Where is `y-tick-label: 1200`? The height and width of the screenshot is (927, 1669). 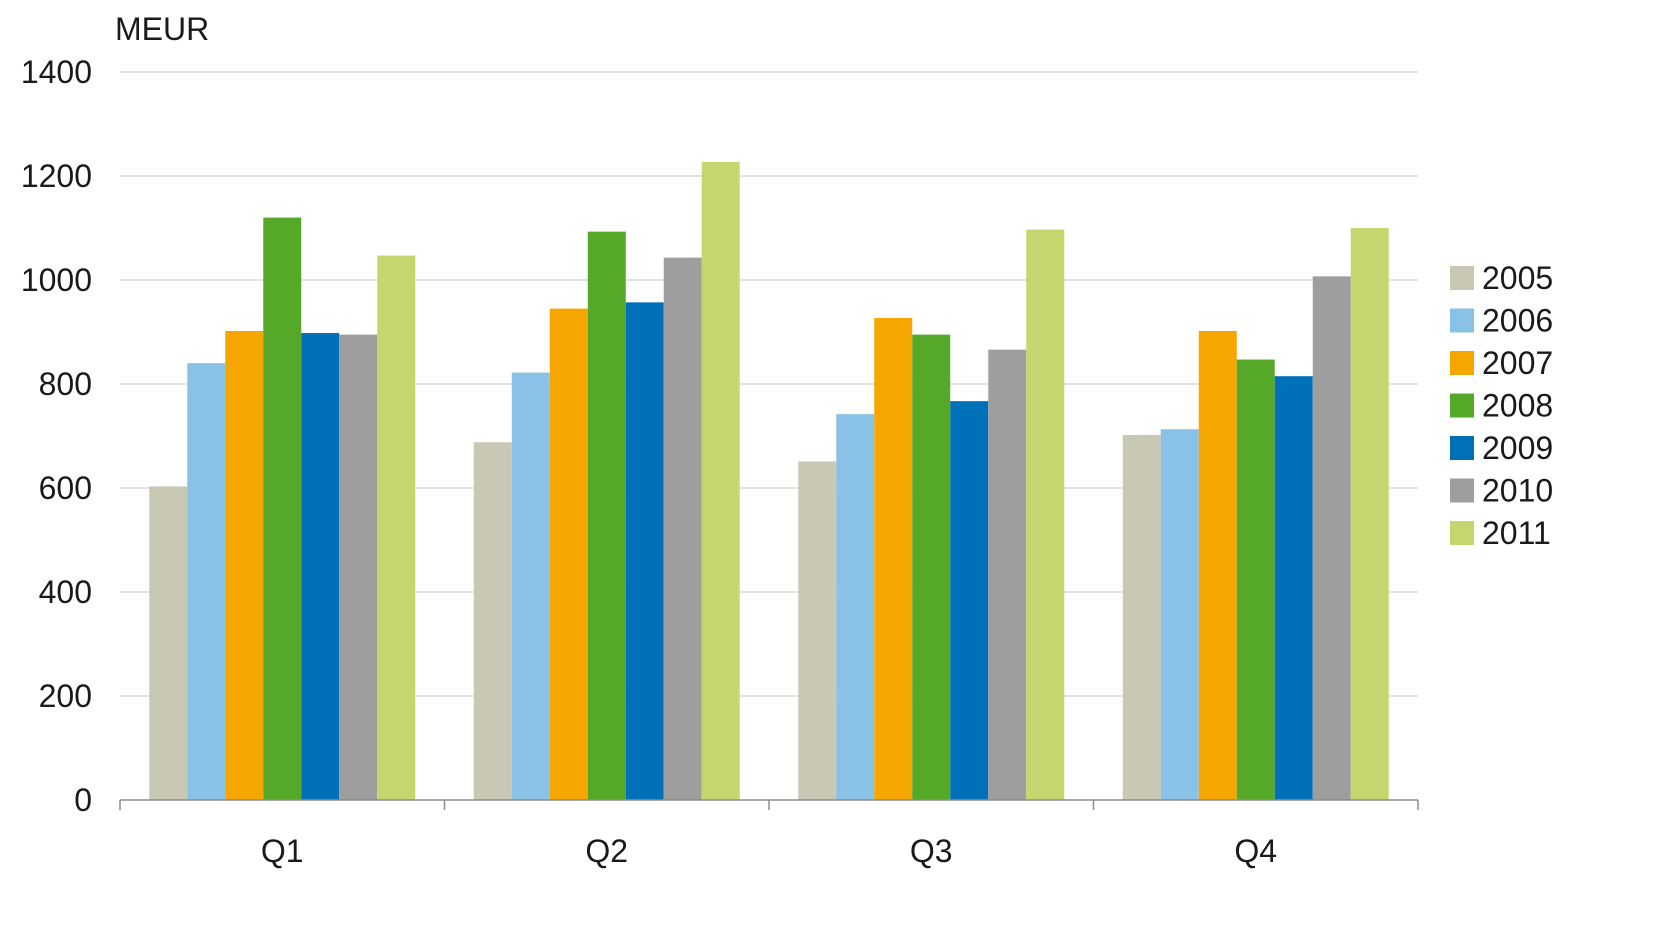
y-tick-label: 1200 is located at coordinates (56, 176).